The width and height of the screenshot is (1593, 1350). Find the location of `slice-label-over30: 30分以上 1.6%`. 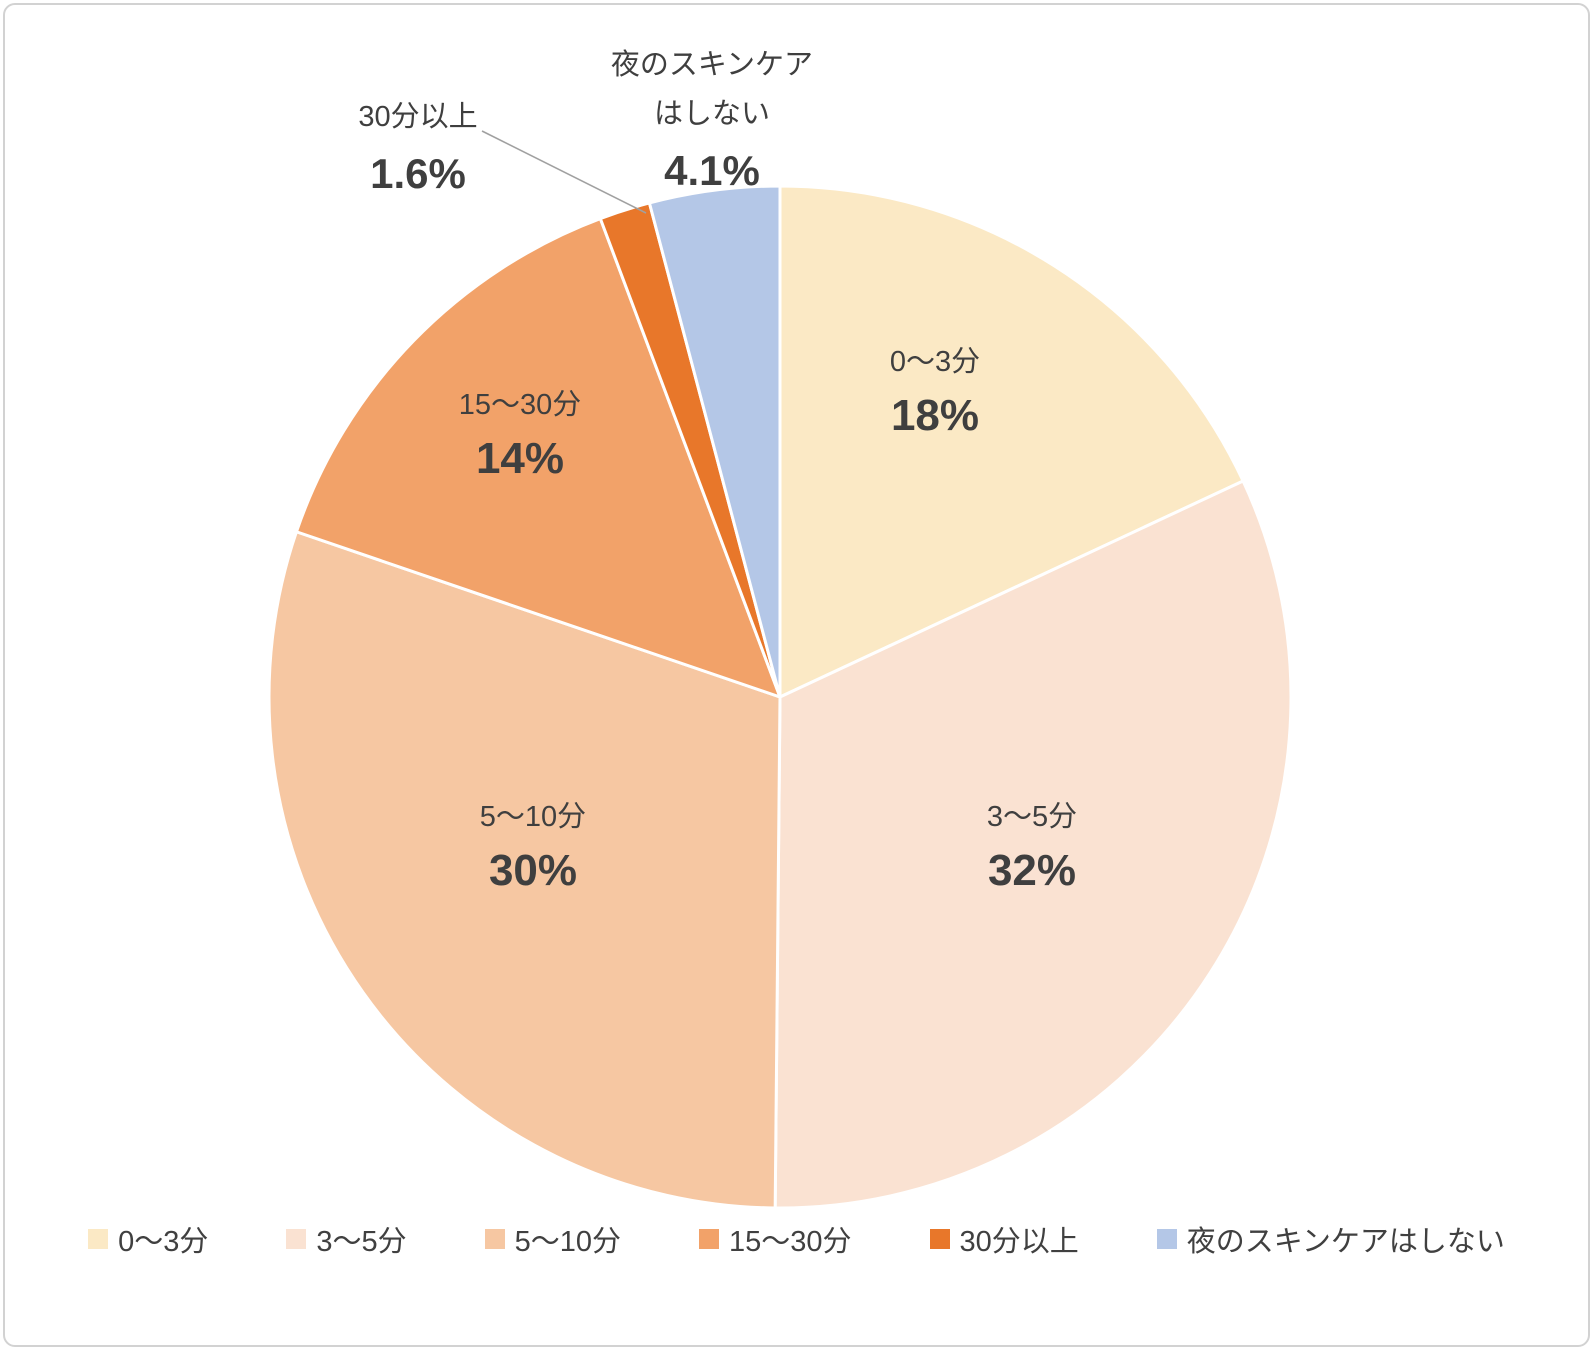

slice-label-over30: 30分以上 1.6% is located at coordinates (418, 149).